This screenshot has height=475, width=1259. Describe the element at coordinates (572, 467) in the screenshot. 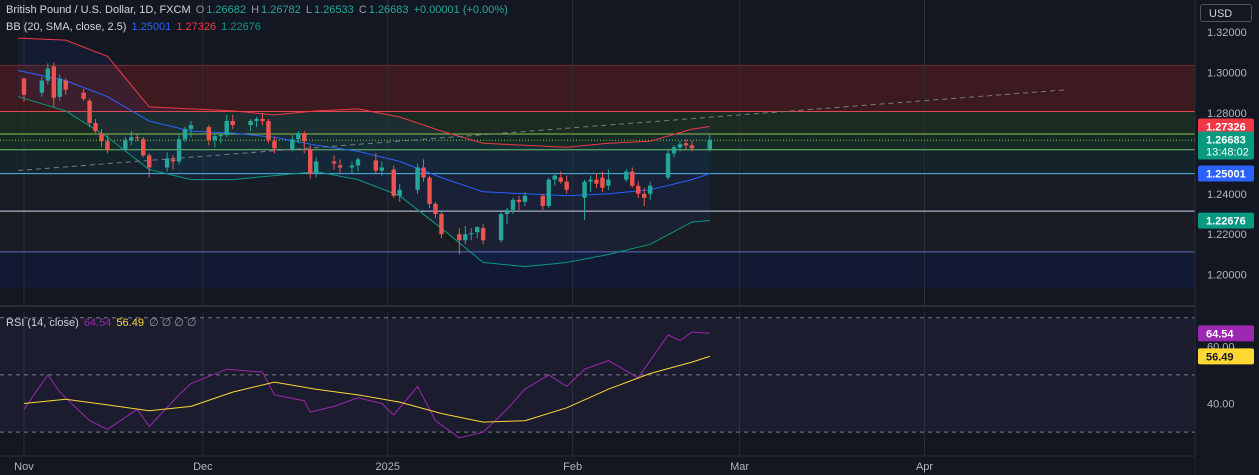

I see `time-label-feb: Feb` at that location.